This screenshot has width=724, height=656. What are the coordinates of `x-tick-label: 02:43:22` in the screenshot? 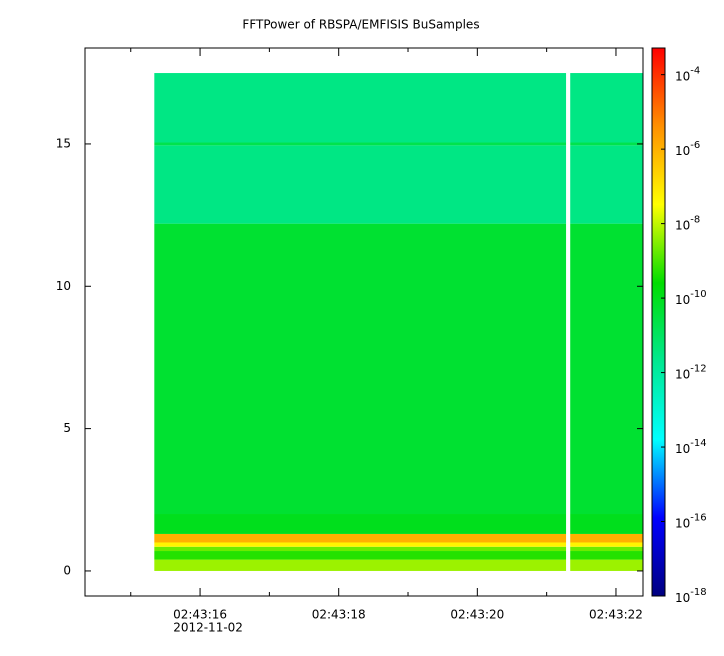 It's located at (616, 615).